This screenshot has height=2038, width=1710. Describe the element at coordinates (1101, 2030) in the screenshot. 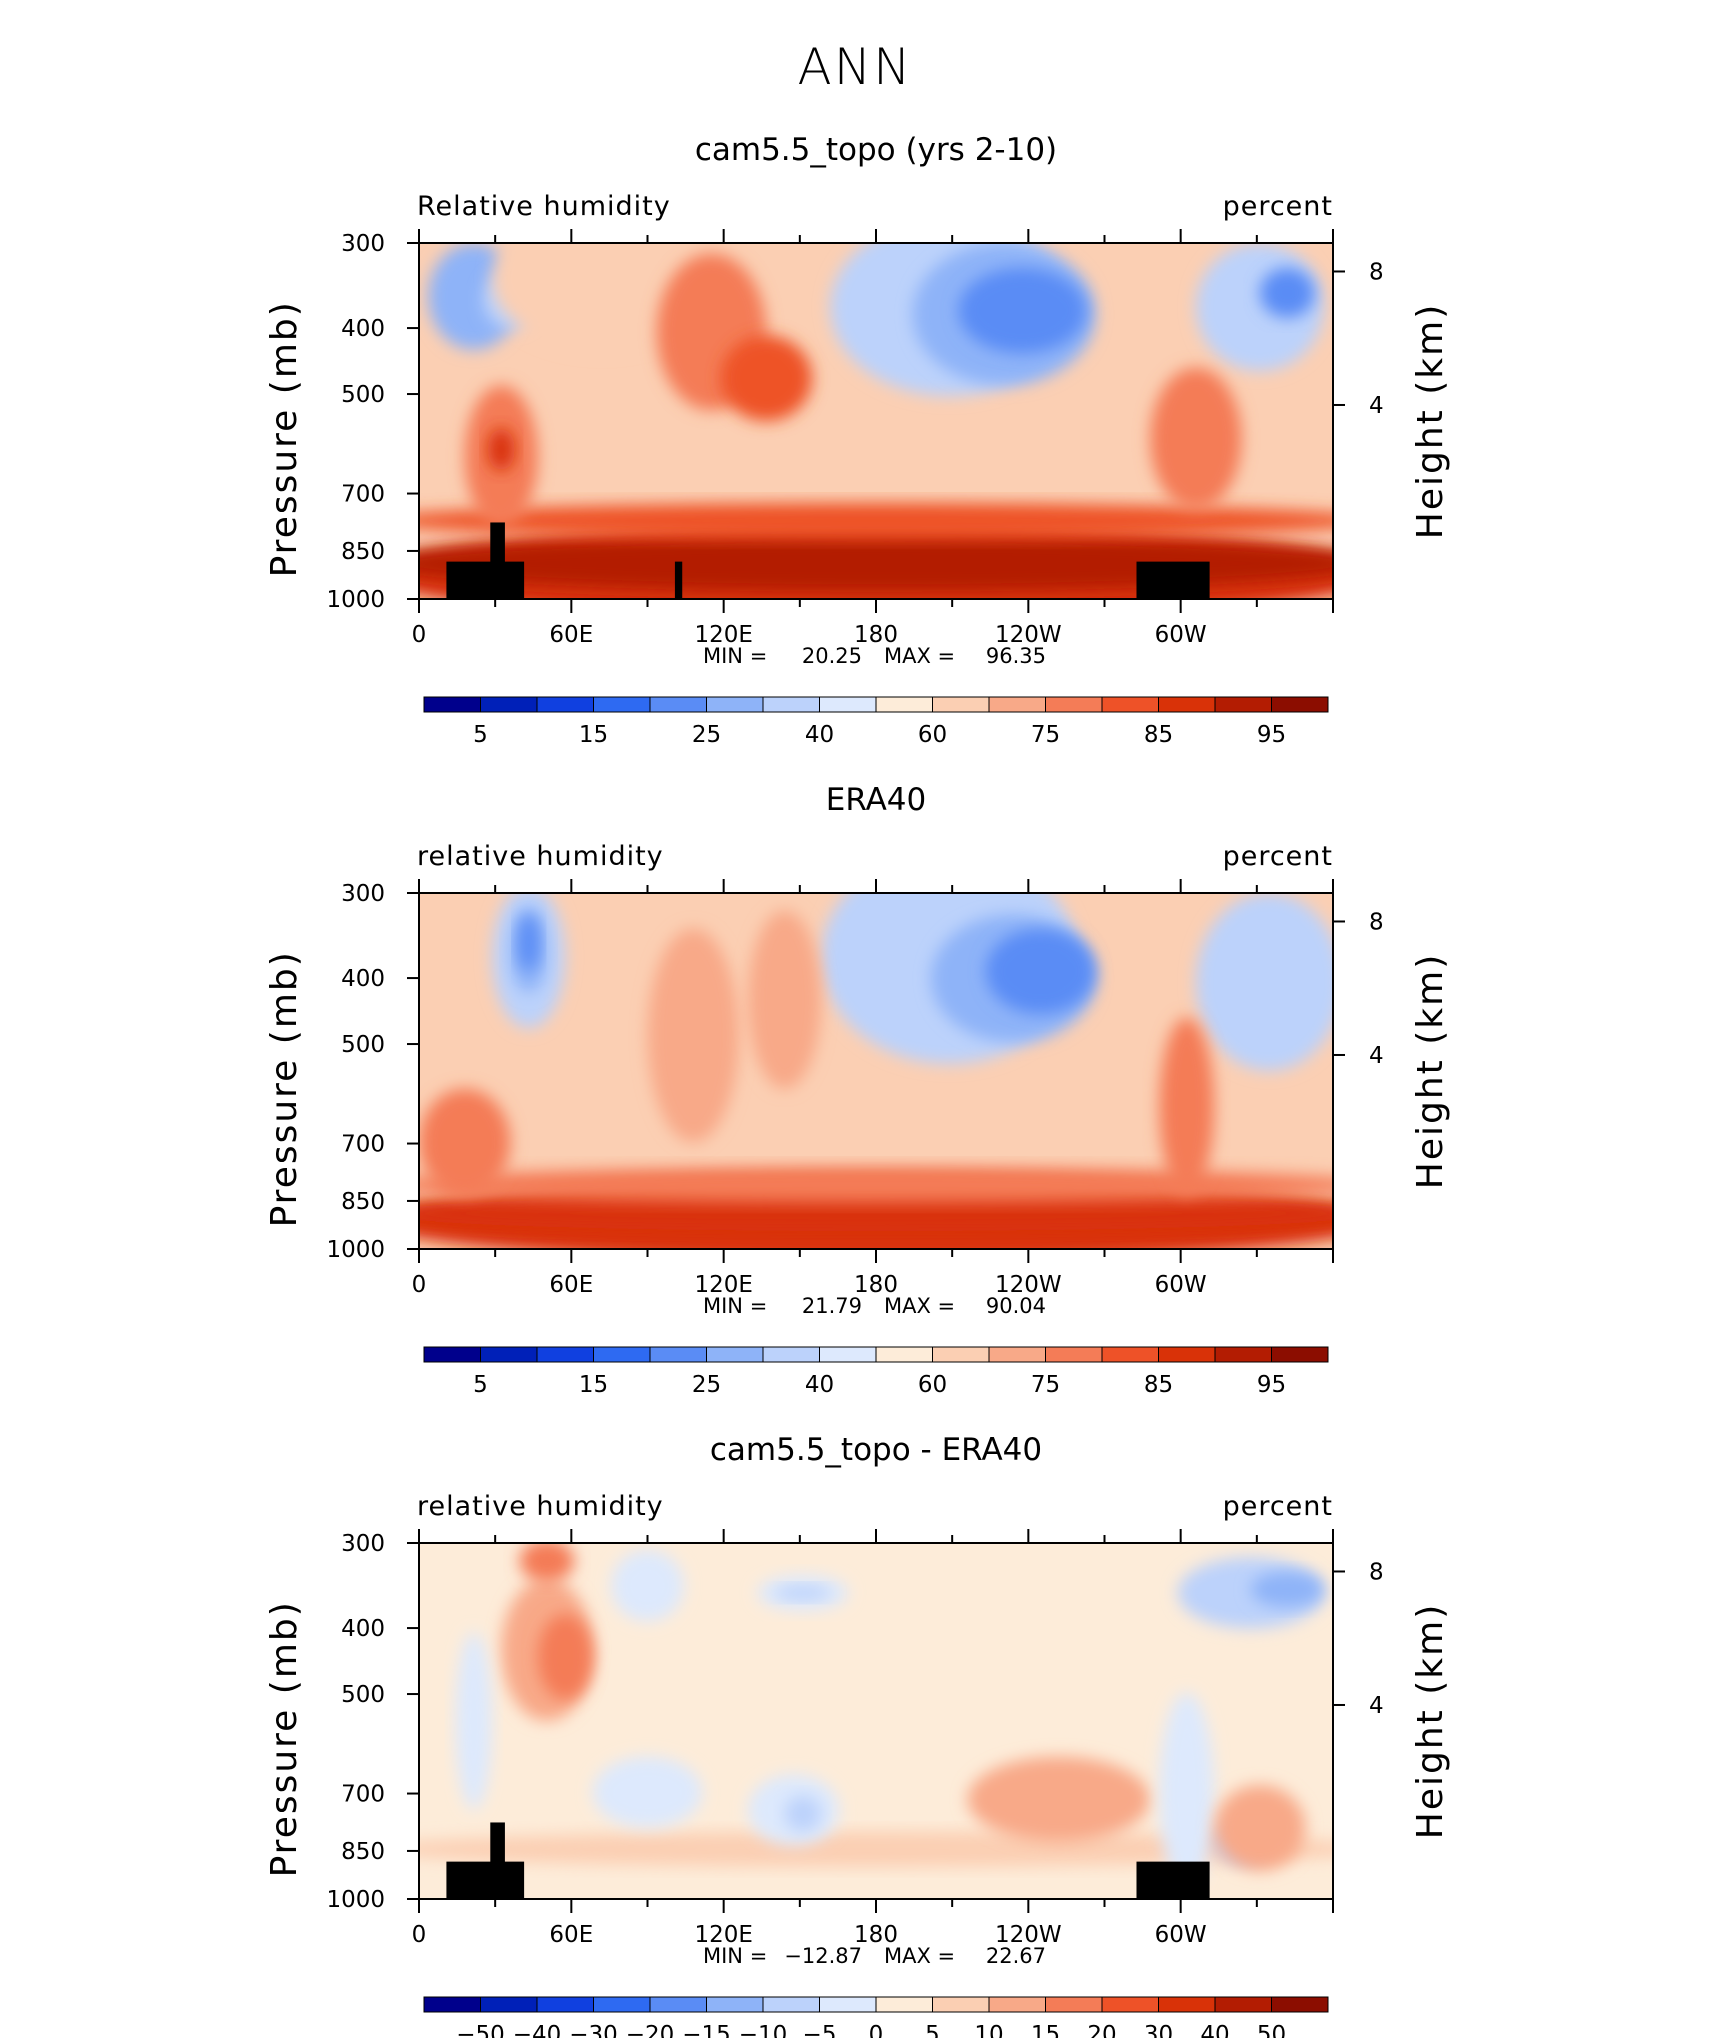

I see `colorbar-label: 20` at that location.